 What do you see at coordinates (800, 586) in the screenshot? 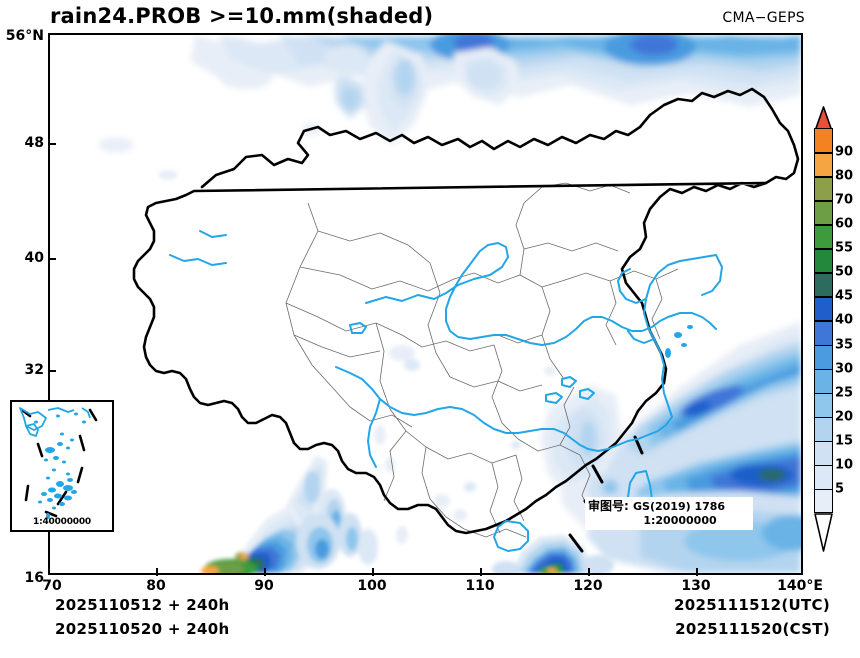
I see `x-tick-label-140: 140°E` at bounding box center [800, 586].